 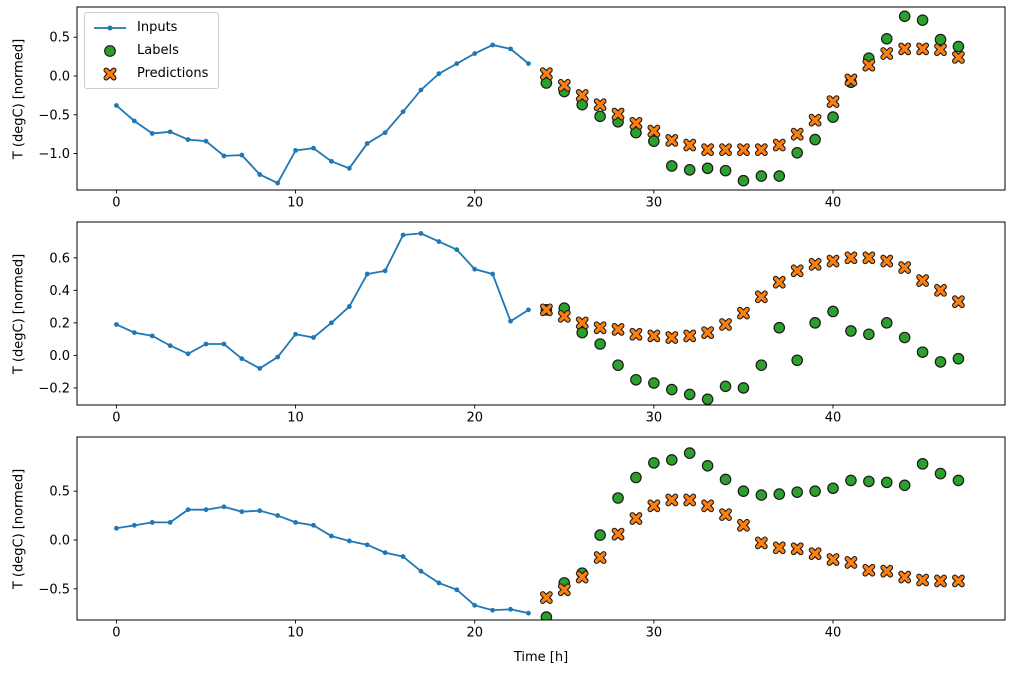 What do you see at coordinates (295, 418) in the screenshot?
I see `x-tick-label: 10` at bounding box center [295, 418].